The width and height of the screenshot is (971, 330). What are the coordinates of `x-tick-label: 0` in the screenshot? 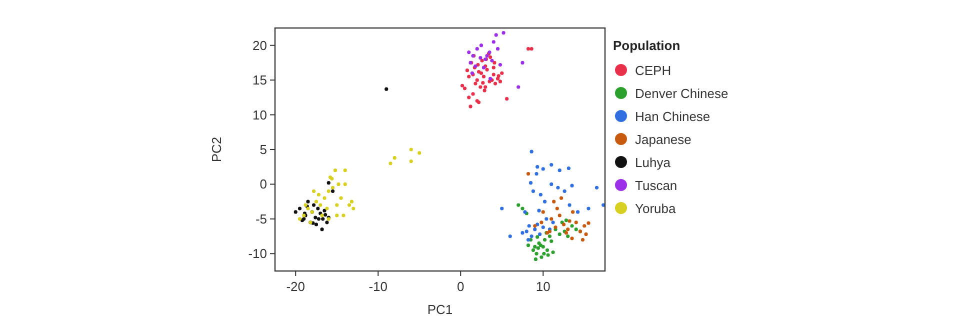 It's located at (460, 286).